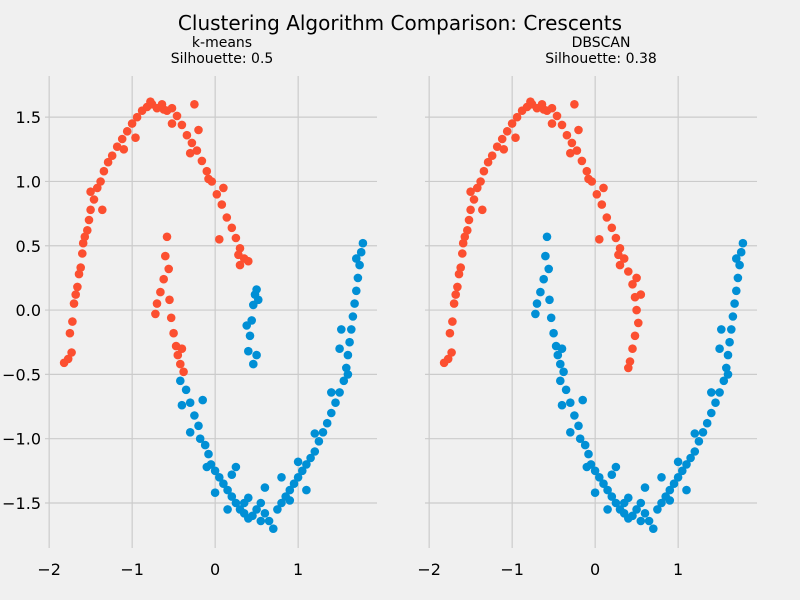  Describe the element at coordinates (215, 569) in the screenshot. I see `x-tick-label: 0` at that location.